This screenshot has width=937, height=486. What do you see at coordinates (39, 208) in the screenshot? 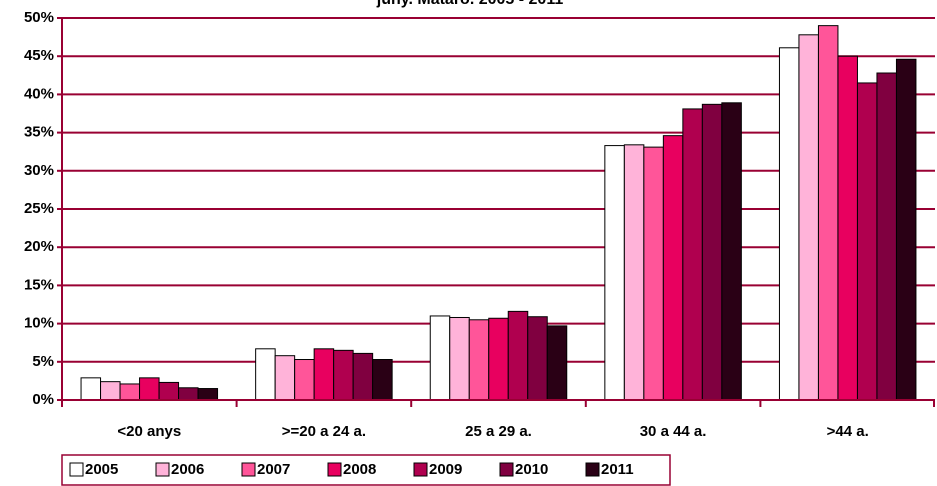
I see `y-tick-label: 25%` at bounding box center [39, 208].